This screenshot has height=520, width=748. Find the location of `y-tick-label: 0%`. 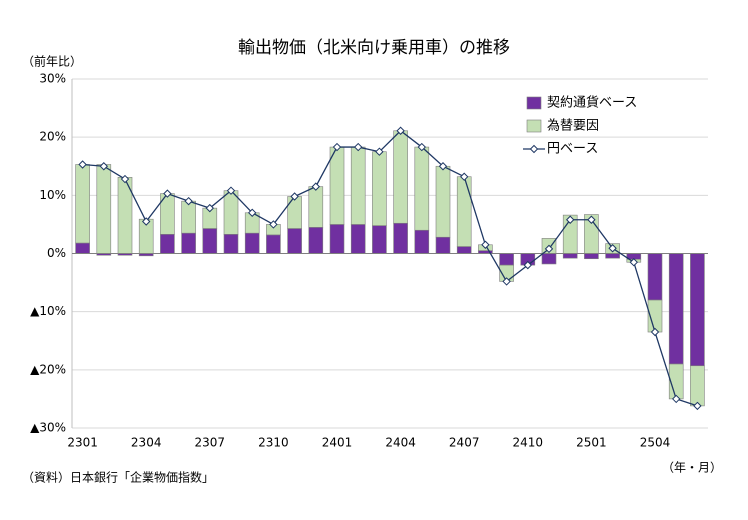

y-tick-label: 0% is located at coordinates (56, 253).